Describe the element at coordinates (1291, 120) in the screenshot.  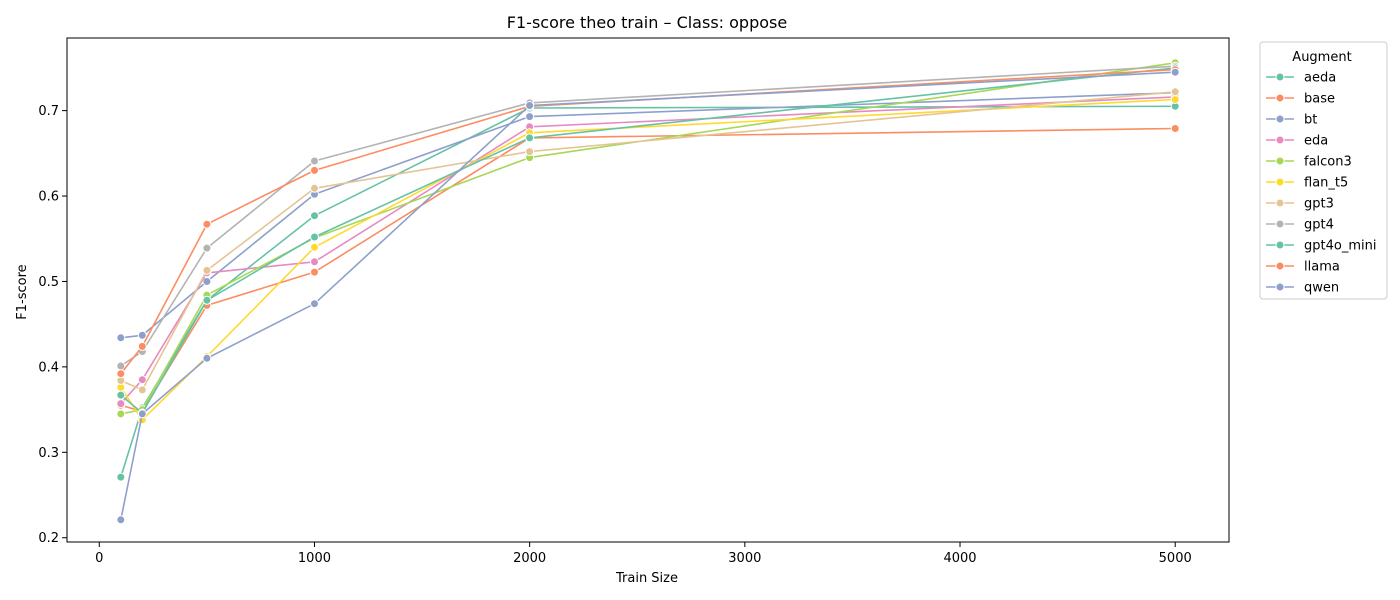
I see `legend-entry-bt: bt` at that location.